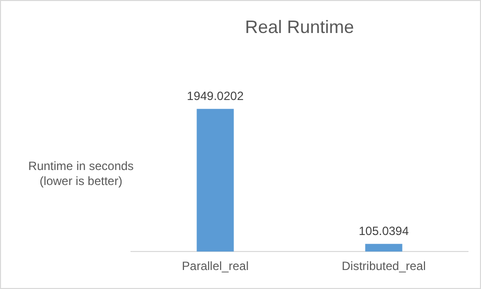  Describe the element at coordinates (81, 174) in the screenshot. I see `y-axis-title: Runtime in seconds (lower is better)` at that location.